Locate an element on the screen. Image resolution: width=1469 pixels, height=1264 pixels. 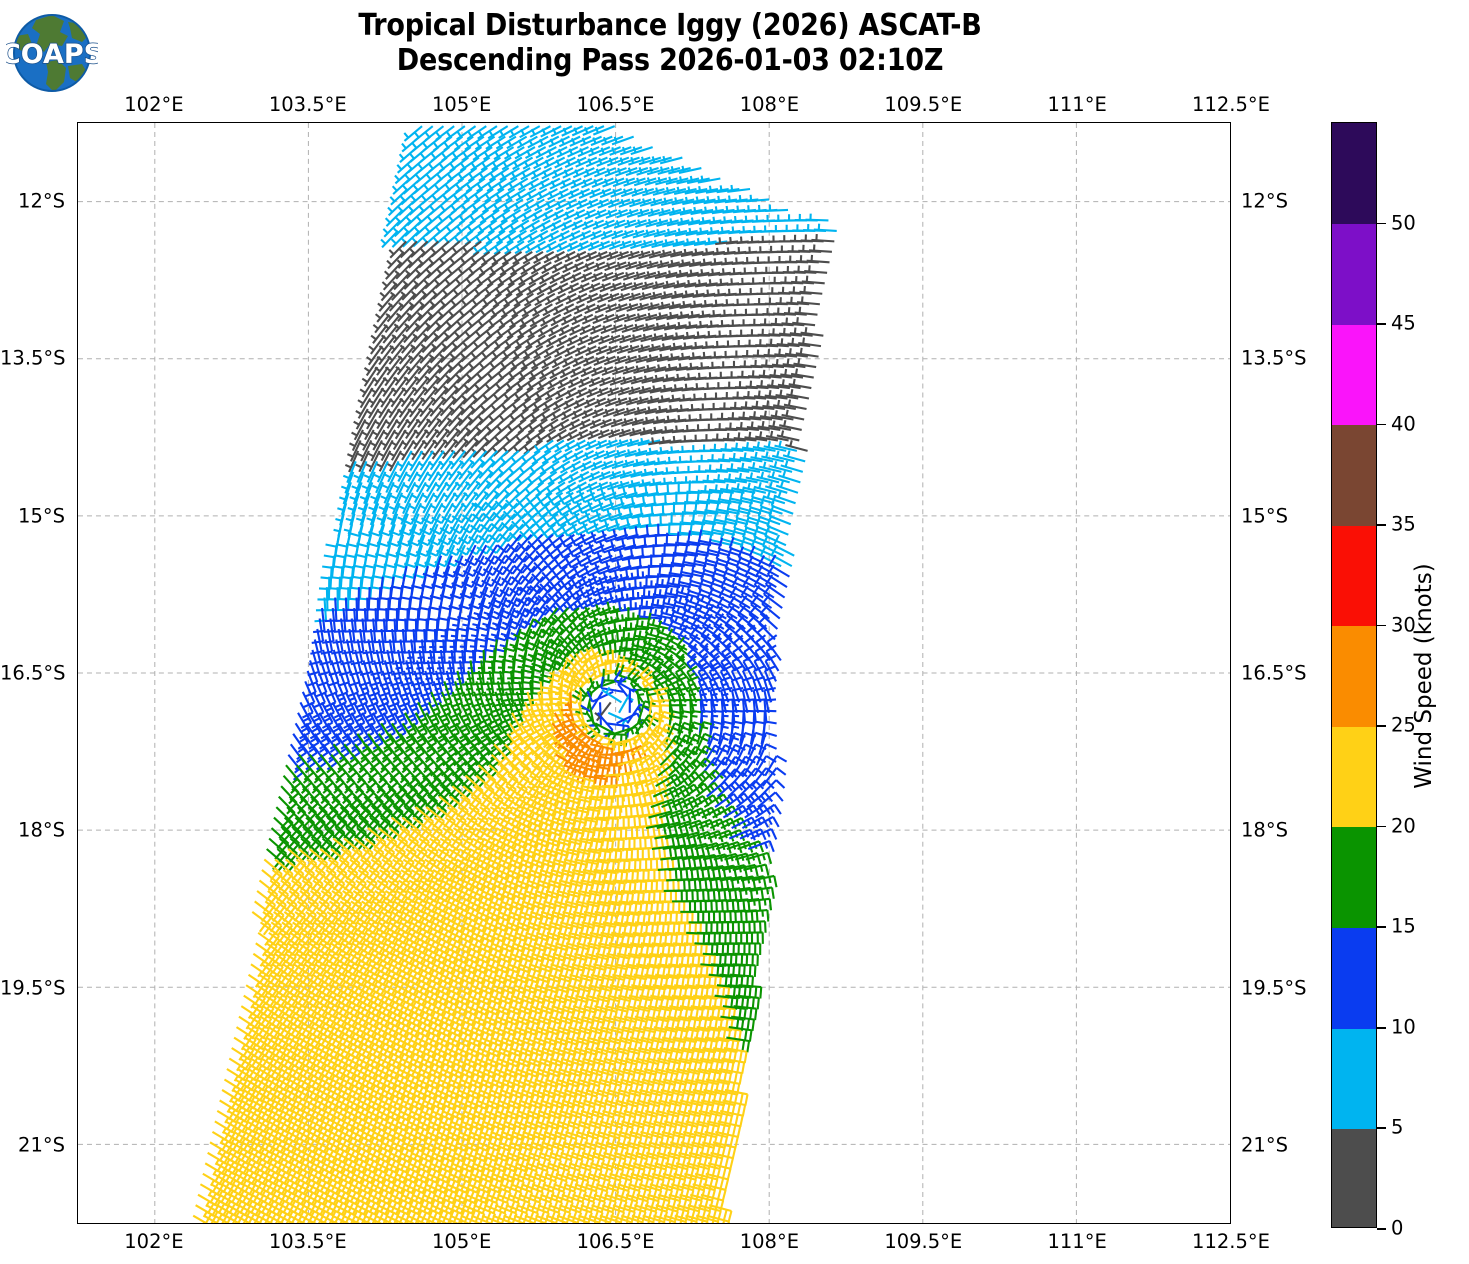
x-tick-label-top-7: 112.5°E is located at coordinates (1231, 104).